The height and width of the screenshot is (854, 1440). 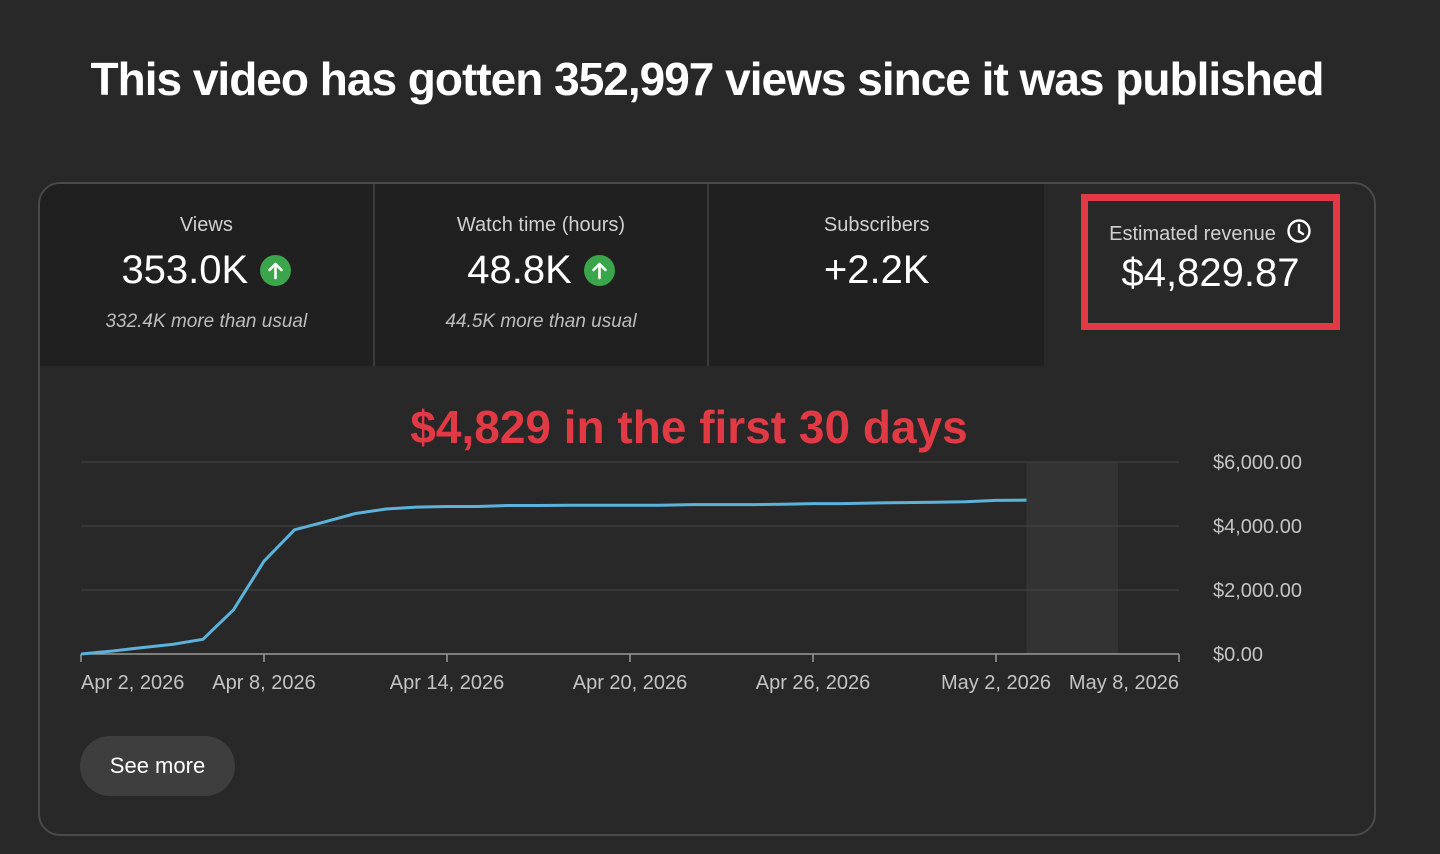 What do you see at coordinates (813, 683) in the screenshot?
I see `x-tick-label: Apr 26, 2026` at bounding box center [813, 683].